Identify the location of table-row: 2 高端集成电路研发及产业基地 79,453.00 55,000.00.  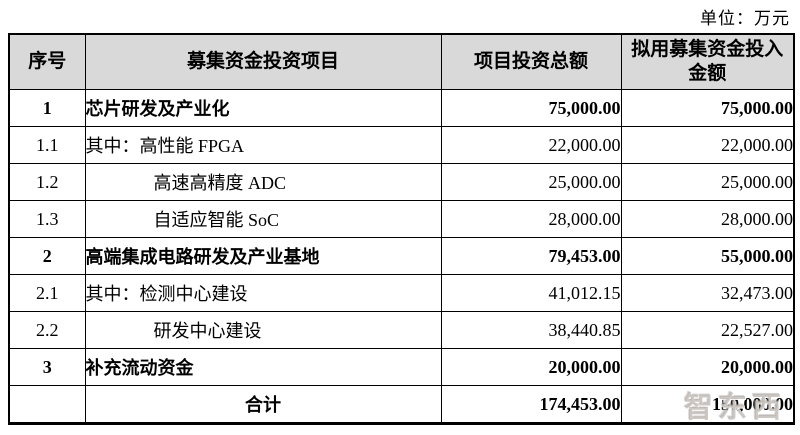
(401, 256).